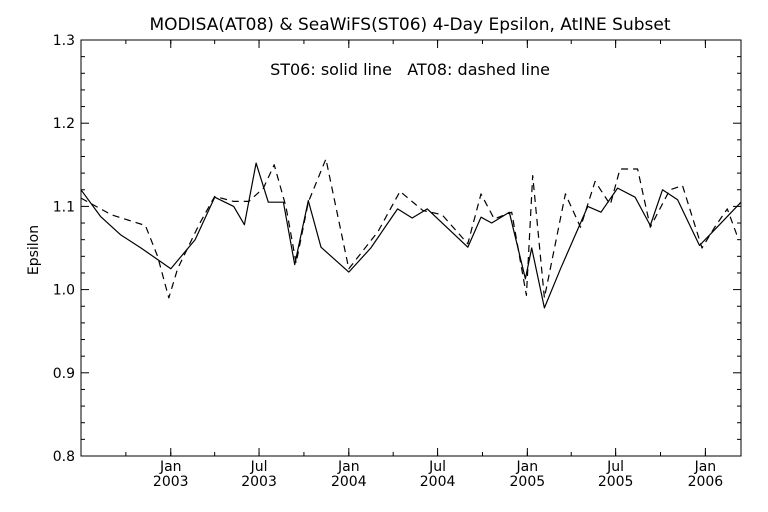  What do you see at coordinates (64, 374) in the screenshot?
I see `y-tick-label: 0.9` at bounding box center [64, 374].